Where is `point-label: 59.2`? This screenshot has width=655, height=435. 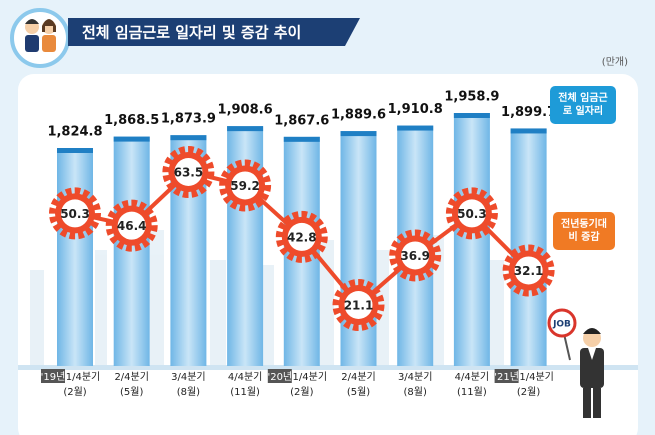 point-label: 59.2 is located at coordinates (245, 186).